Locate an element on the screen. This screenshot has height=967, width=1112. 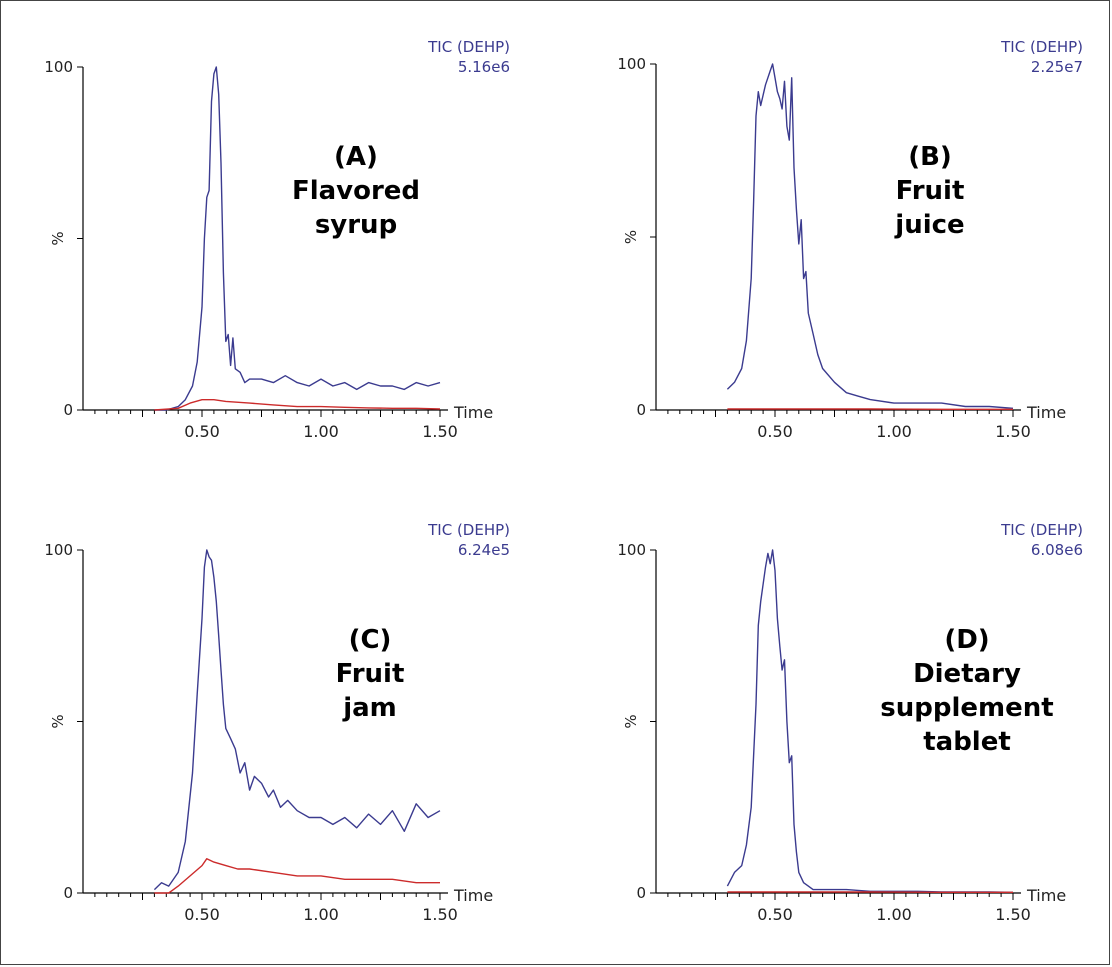
panel-caption-line: (A) is located at coordinates (356, 157).